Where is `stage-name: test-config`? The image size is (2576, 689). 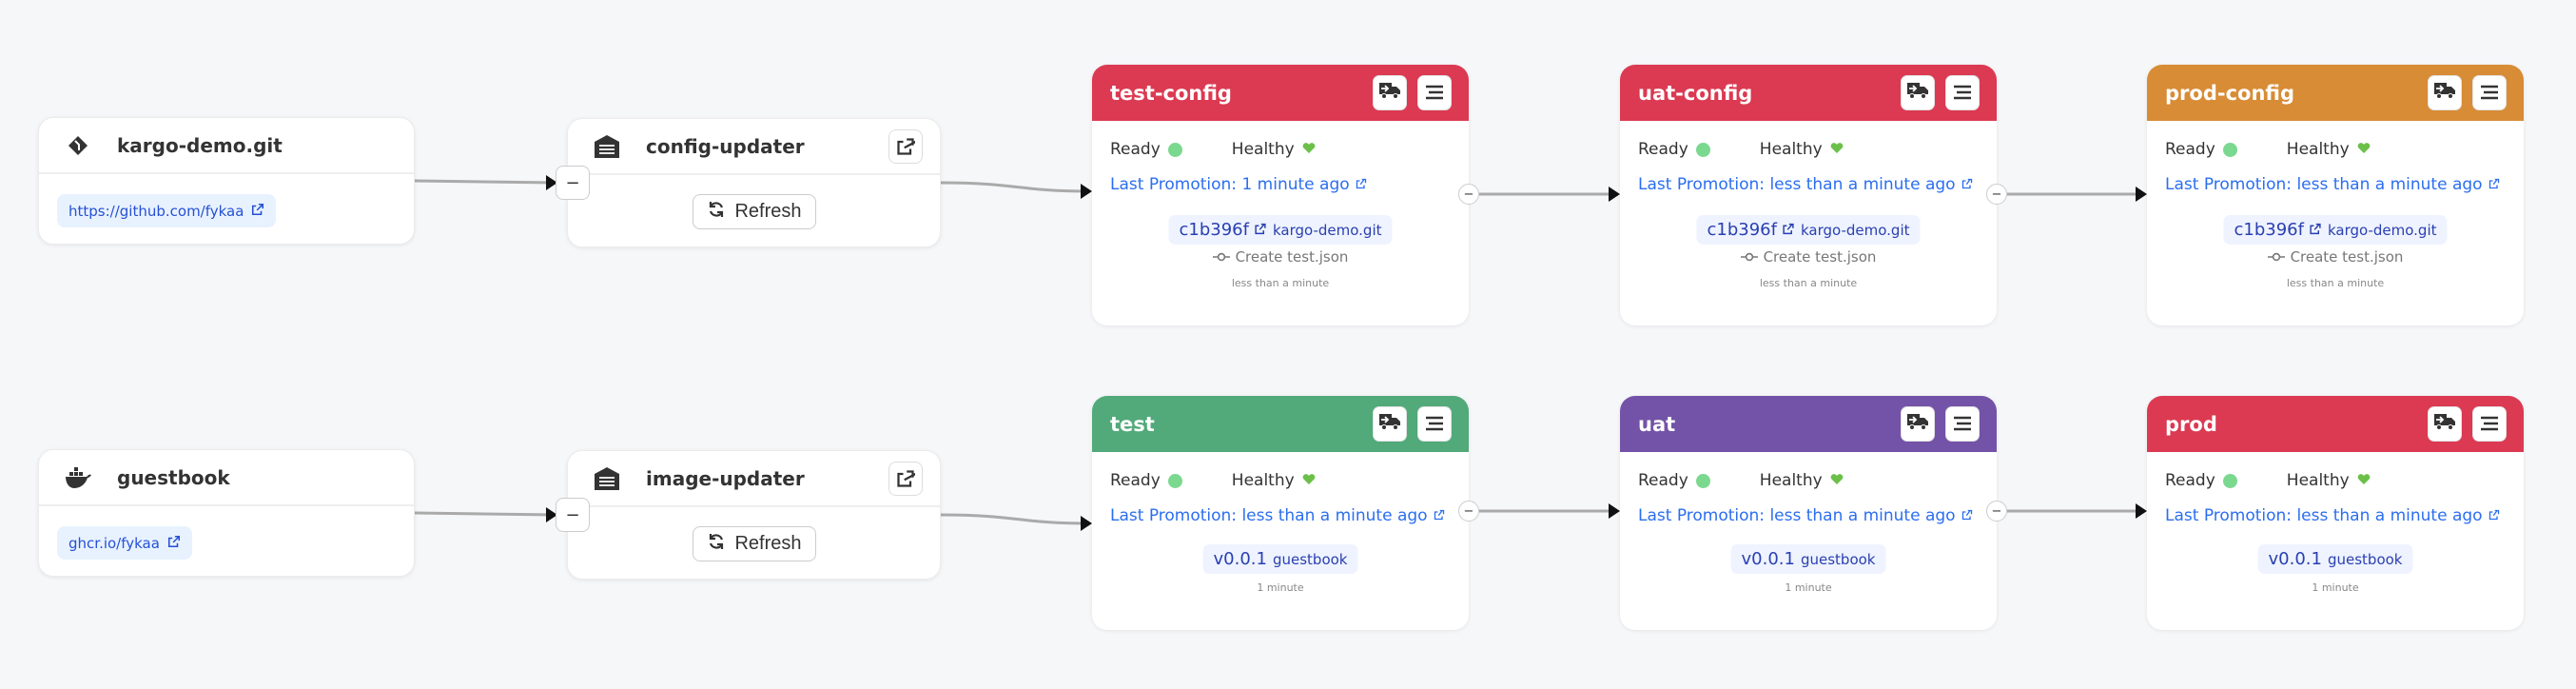
stage-name: test-config is located at coordinates (1171, 93).